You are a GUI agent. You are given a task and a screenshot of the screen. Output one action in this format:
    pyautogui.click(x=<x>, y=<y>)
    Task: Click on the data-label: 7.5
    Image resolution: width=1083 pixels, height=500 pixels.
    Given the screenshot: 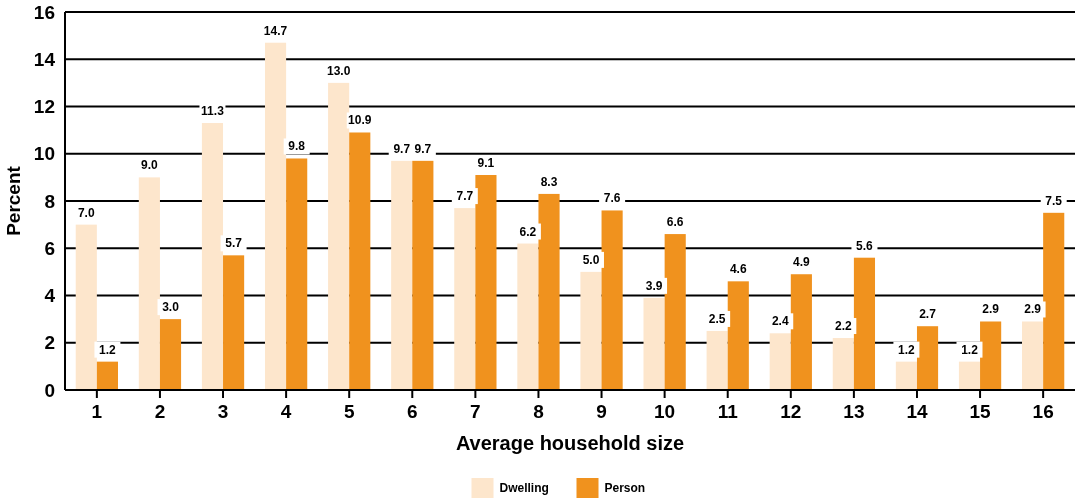 What is the action you would take?
    pyautogui.click(x=1054, y=200)
    